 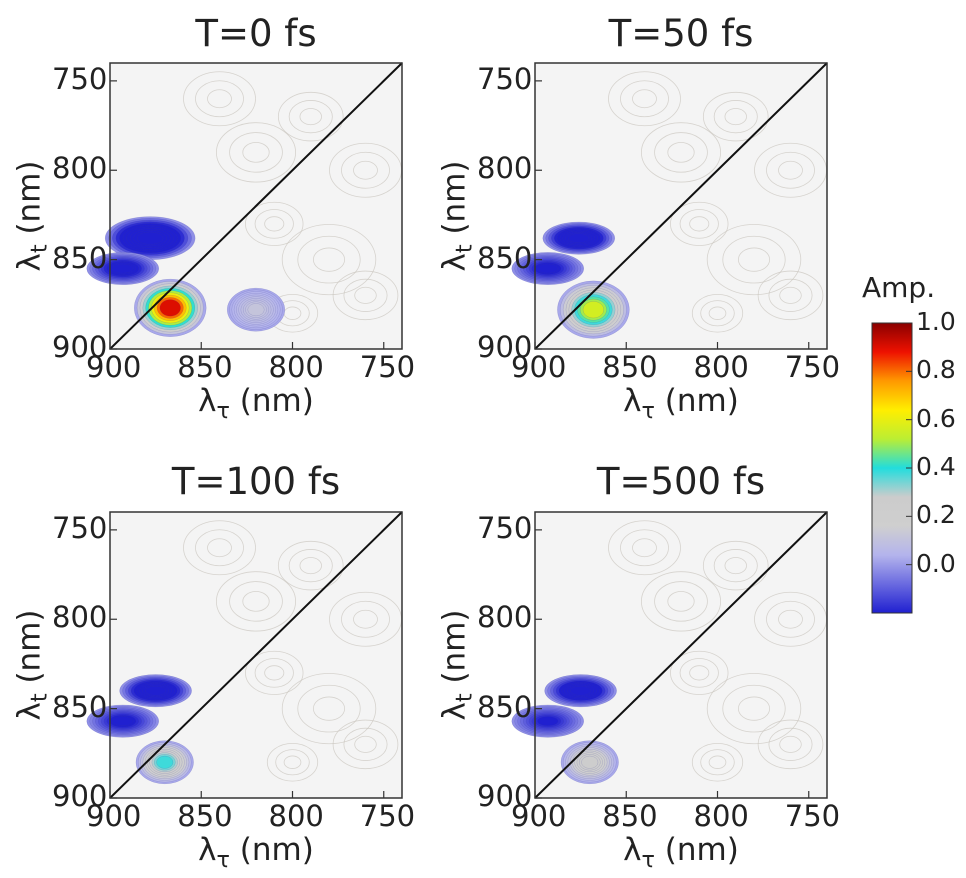 I want to click on colorbar-tick-label: 0.2, so click(x=936, y=515).